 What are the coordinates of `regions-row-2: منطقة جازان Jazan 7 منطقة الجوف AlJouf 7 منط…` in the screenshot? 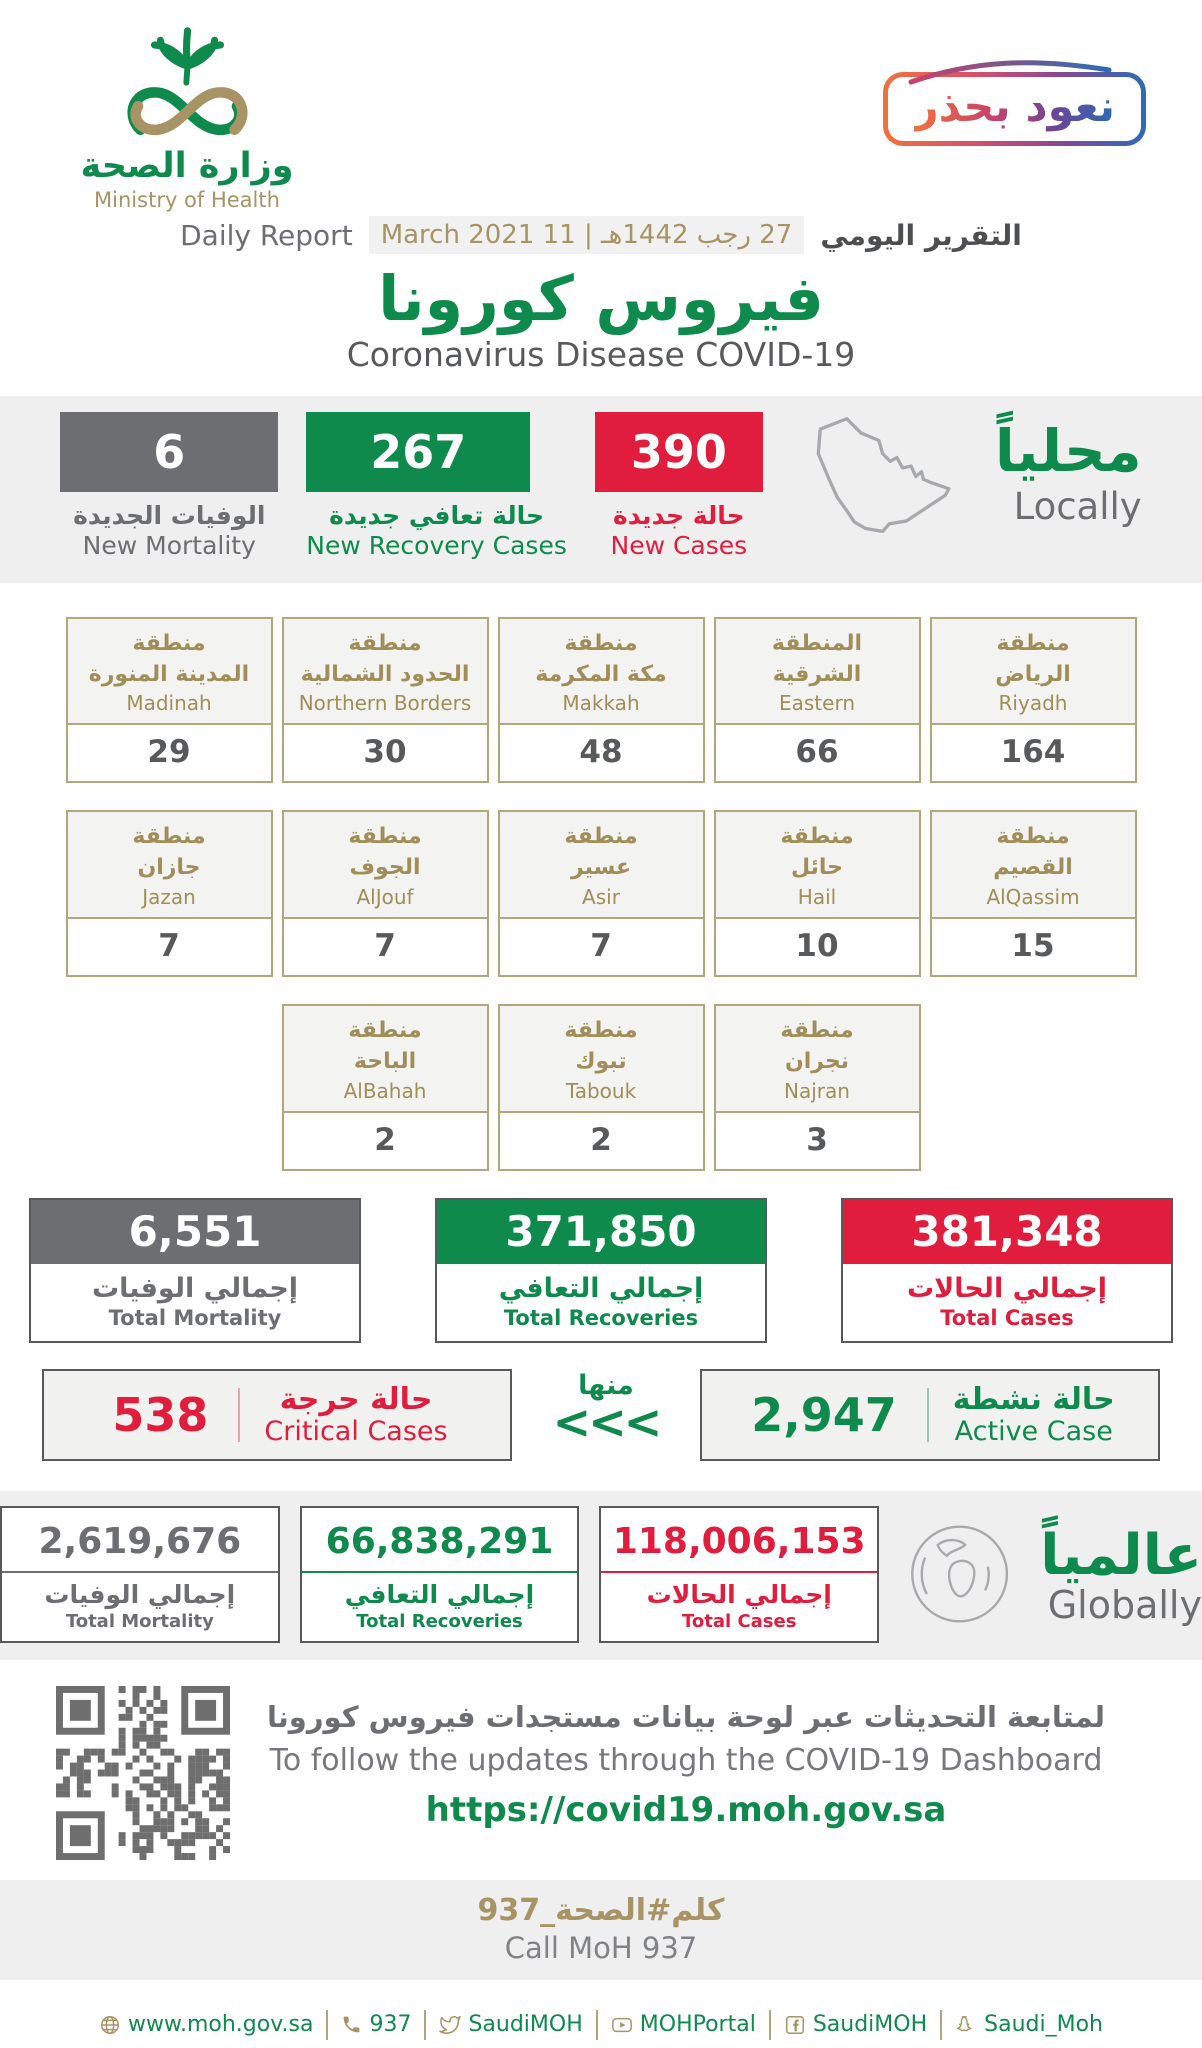 It's located at (601, 894).